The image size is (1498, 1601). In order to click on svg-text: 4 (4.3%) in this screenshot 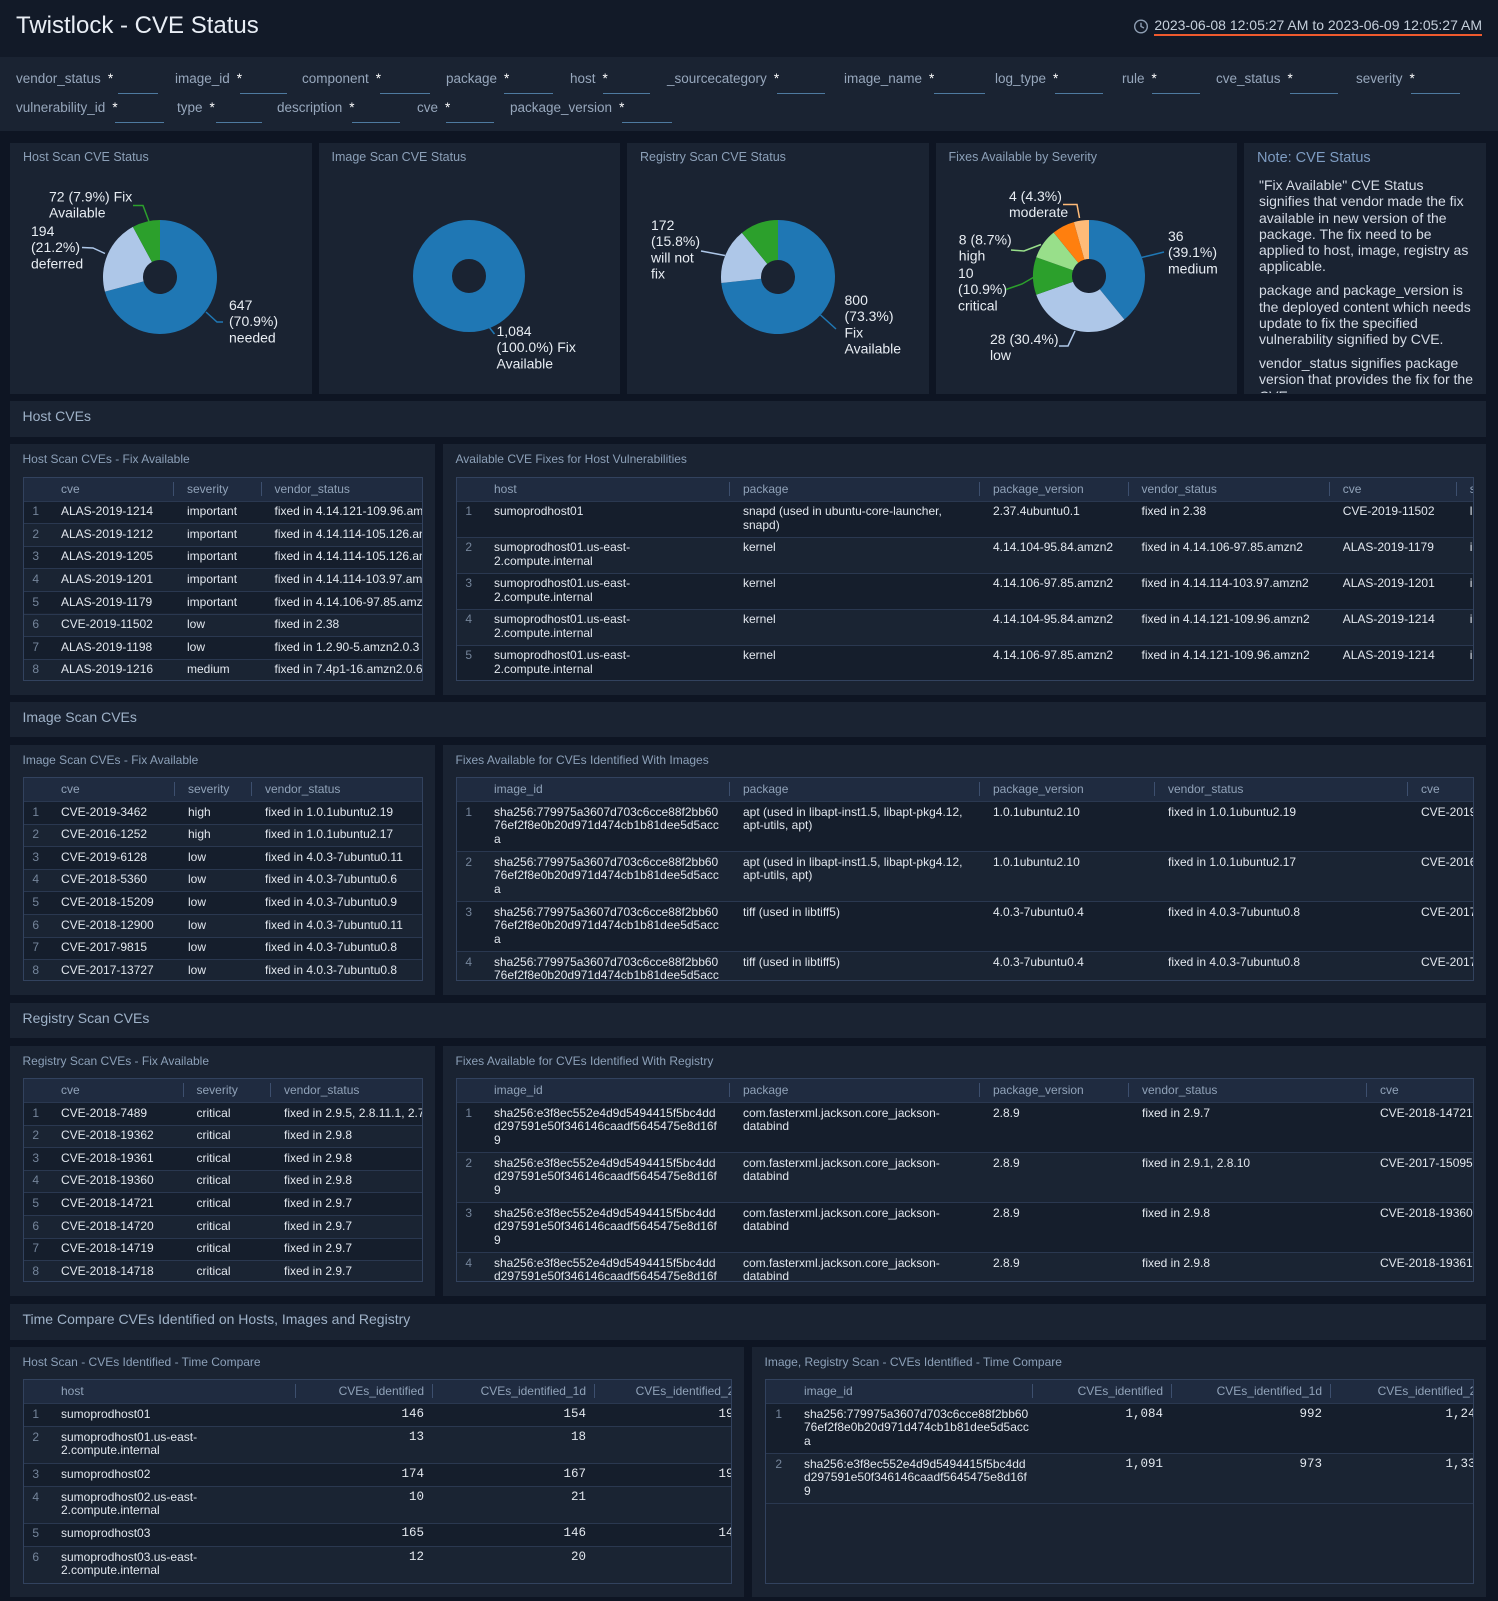, I will do `click(1035, 196)`.